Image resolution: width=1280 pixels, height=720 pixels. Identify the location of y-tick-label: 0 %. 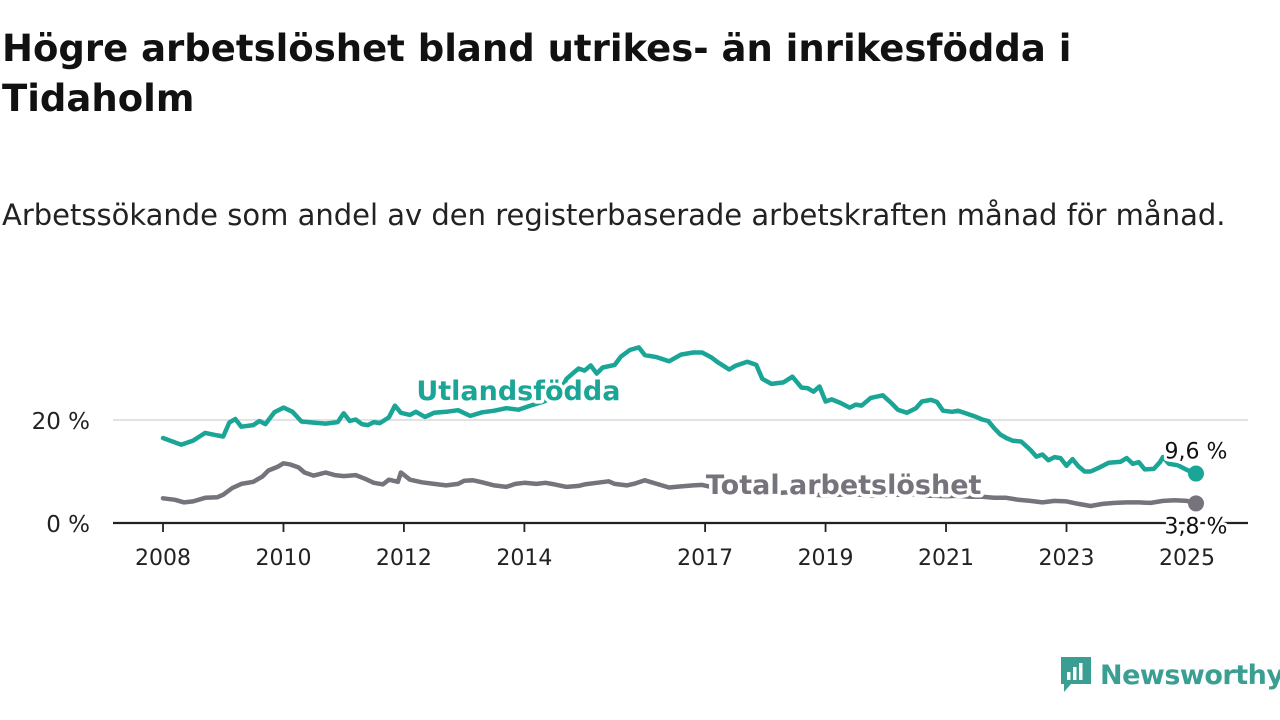
(68, 525).